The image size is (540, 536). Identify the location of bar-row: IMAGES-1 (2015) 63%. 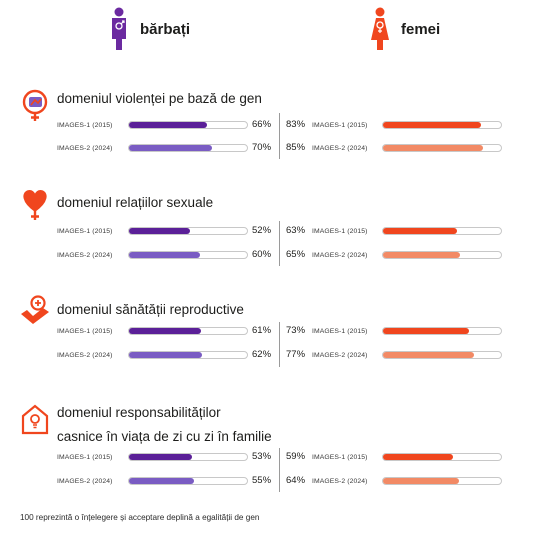
(270, 232).